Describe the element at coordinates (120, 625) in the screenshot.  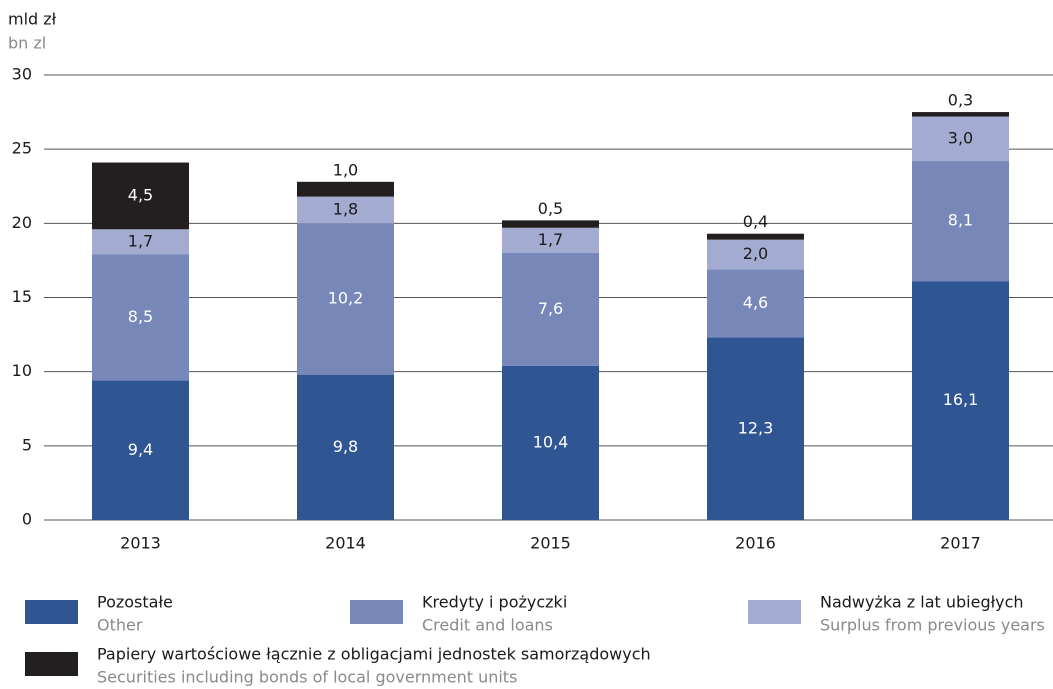
I see `legend-label-en: Other` at that location.